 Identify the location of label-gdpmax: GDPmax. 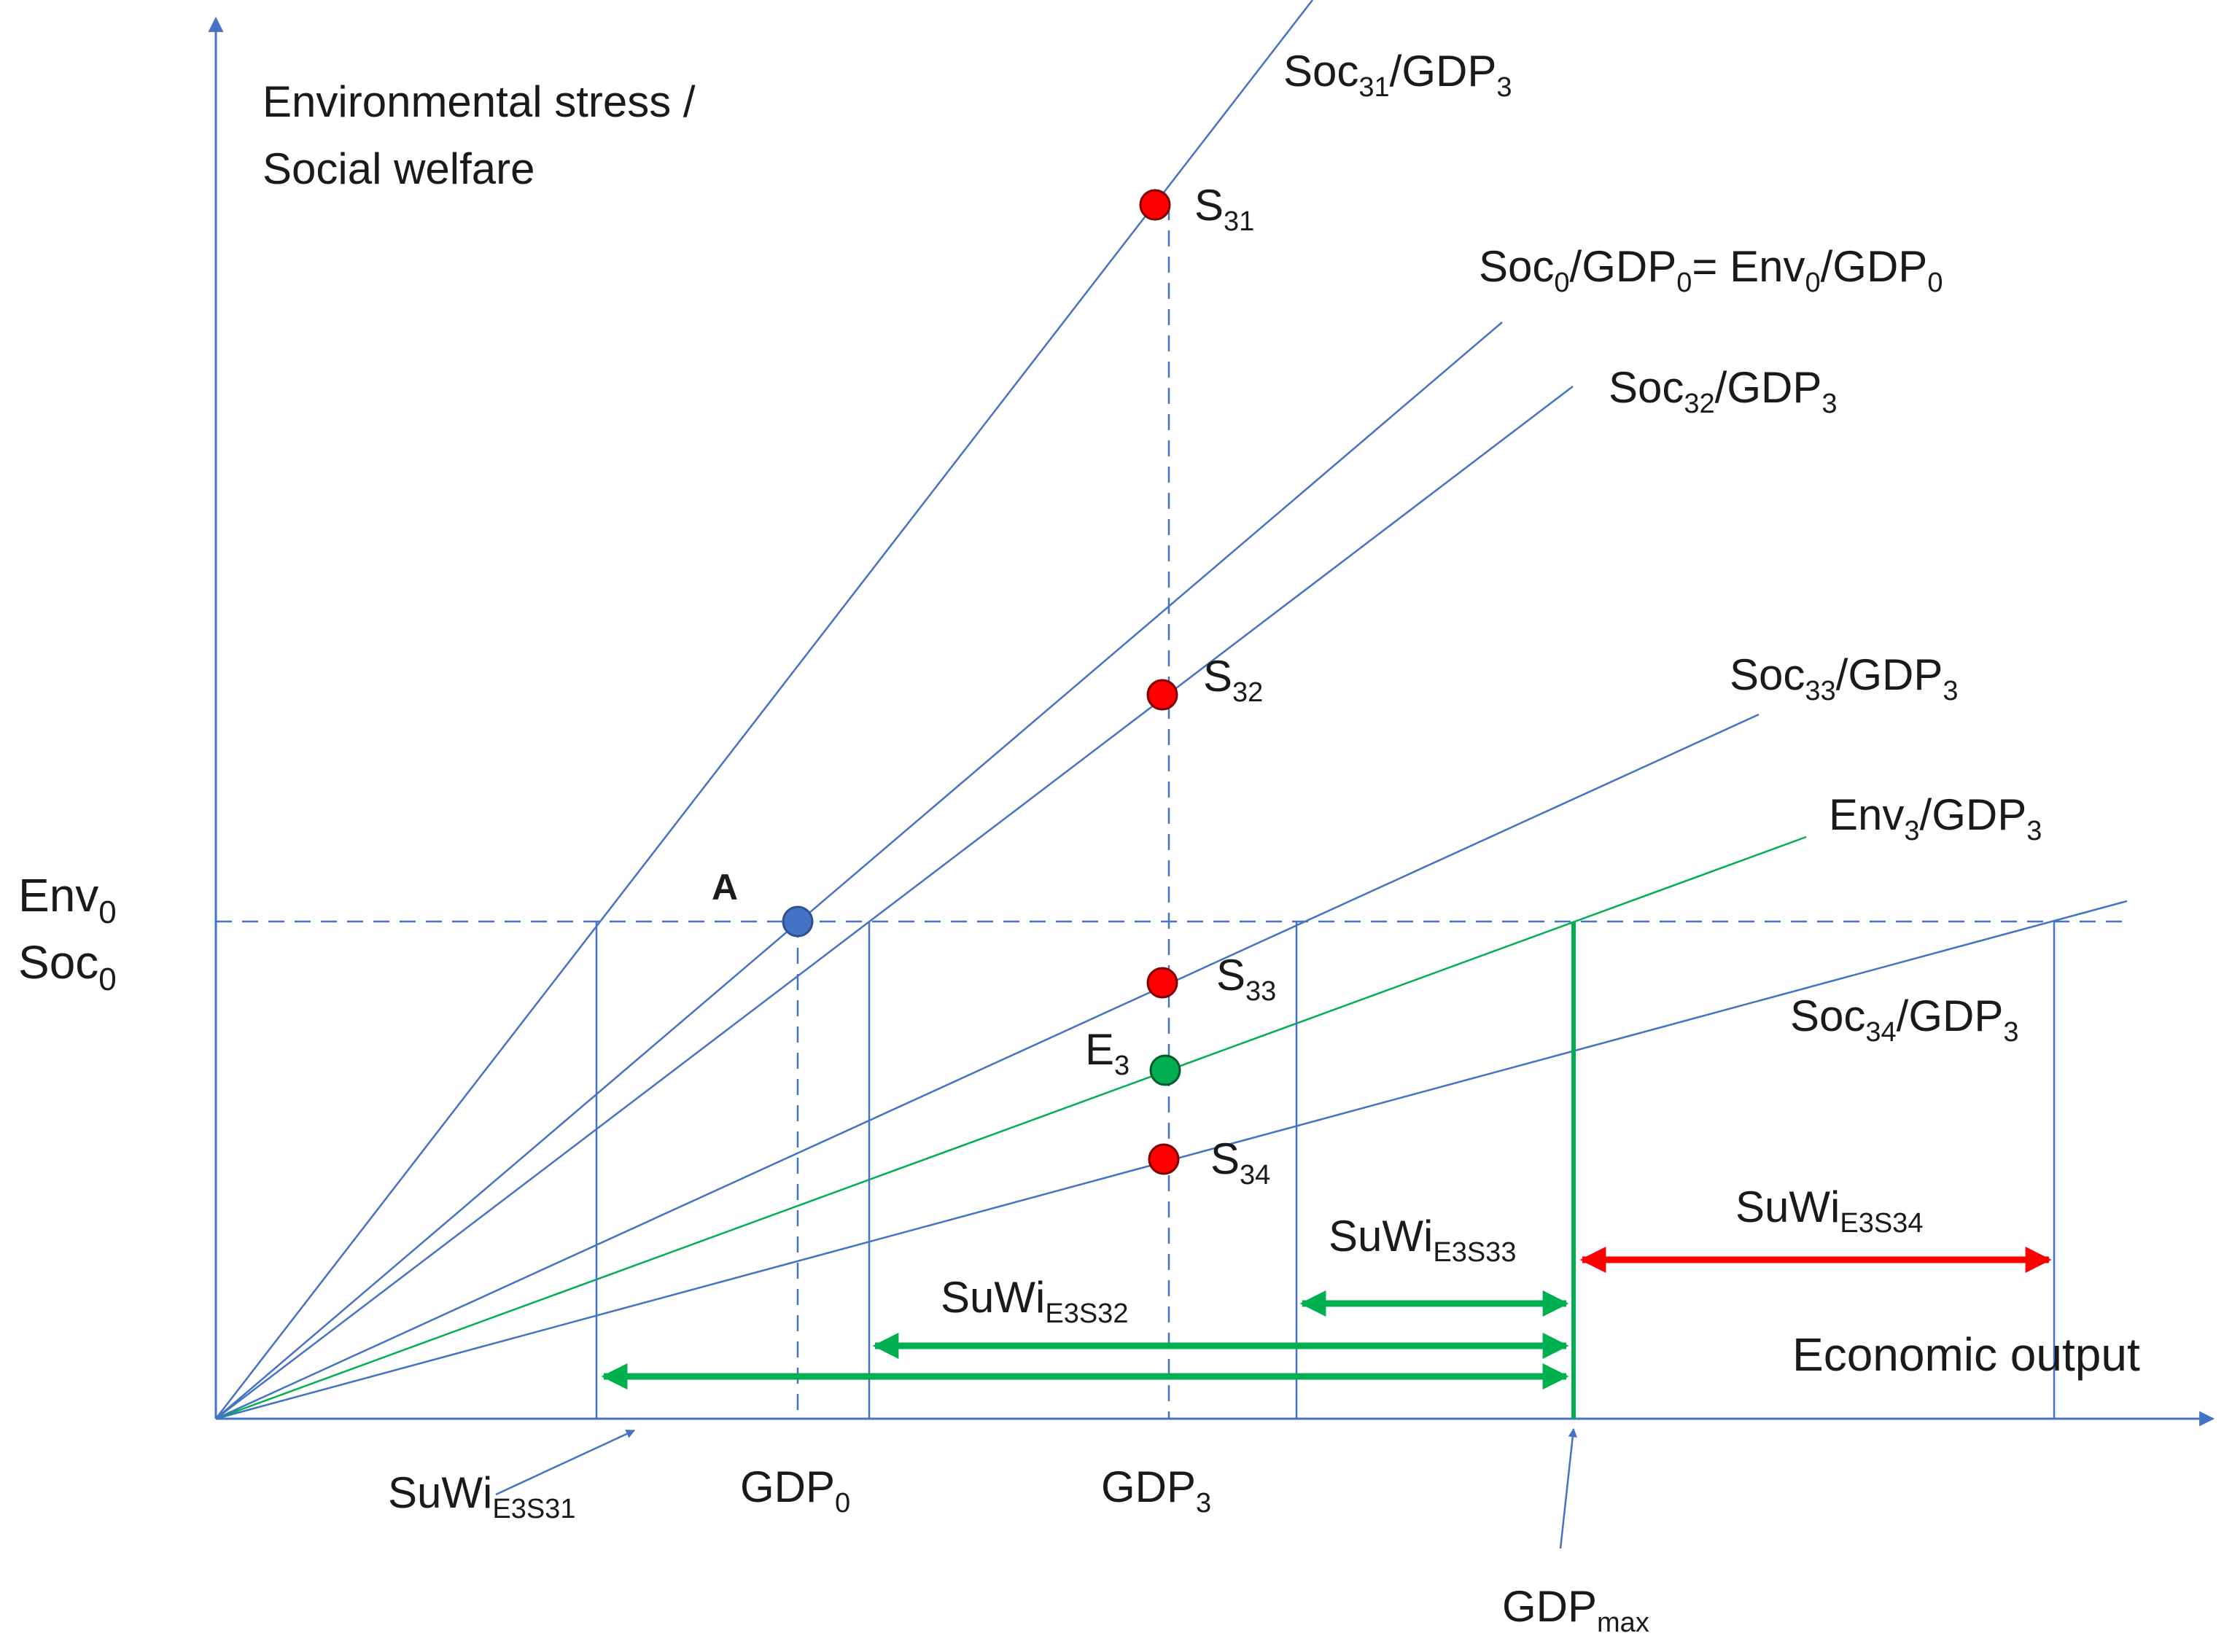
(1575, 1610).